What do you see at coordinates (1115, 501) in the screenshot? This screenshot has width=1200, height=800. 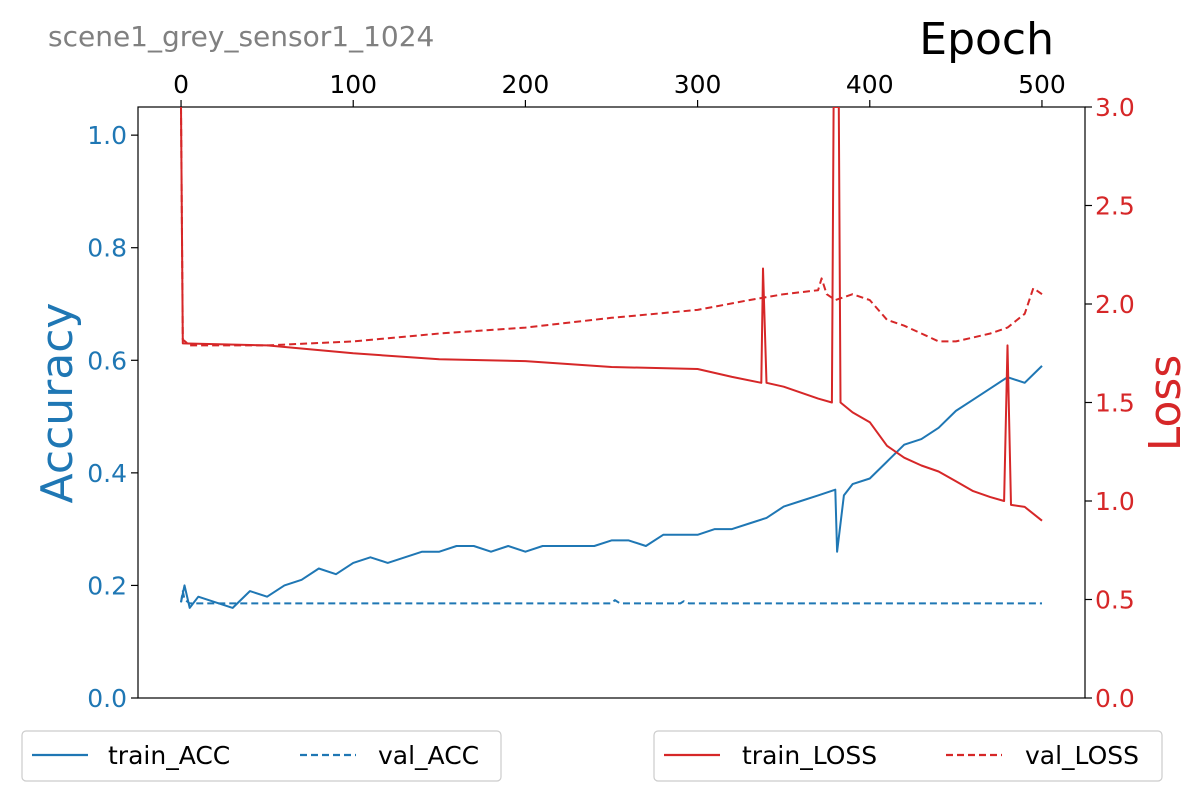 I see `y-right-tick-label: 1.0` at bounding box center [1115, 501].